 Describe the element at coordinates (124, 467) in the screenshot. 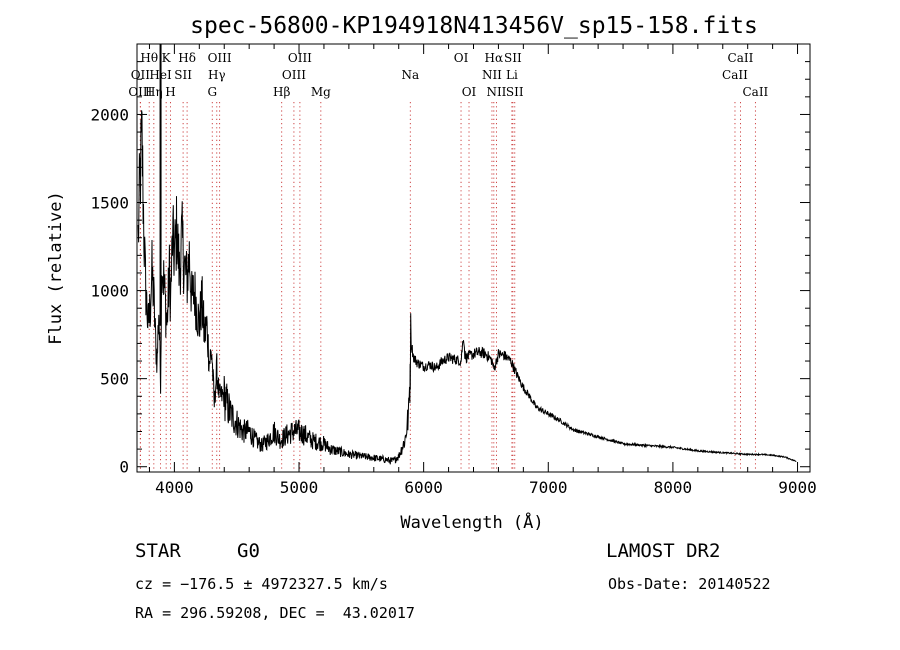

I see `y-tick-label: 0` at that location.